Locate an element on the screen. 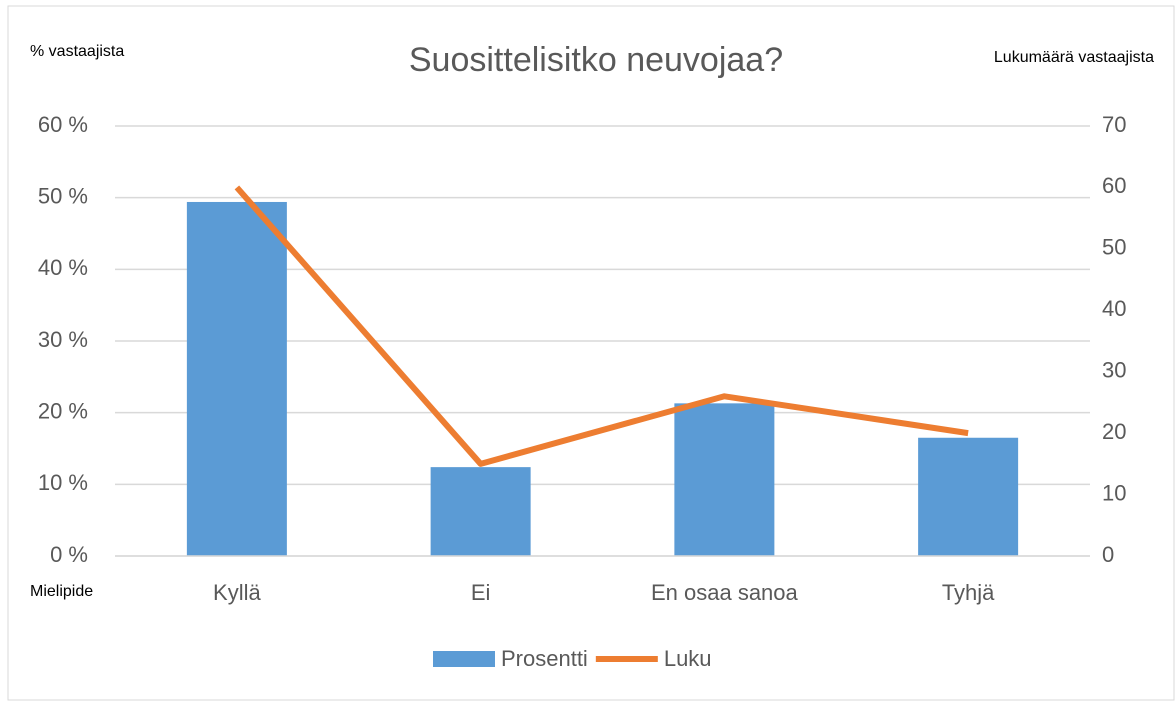 This screenshot has height=702, width=1176. y2-tick-label: 60 is located at coordinates (1114, 185).